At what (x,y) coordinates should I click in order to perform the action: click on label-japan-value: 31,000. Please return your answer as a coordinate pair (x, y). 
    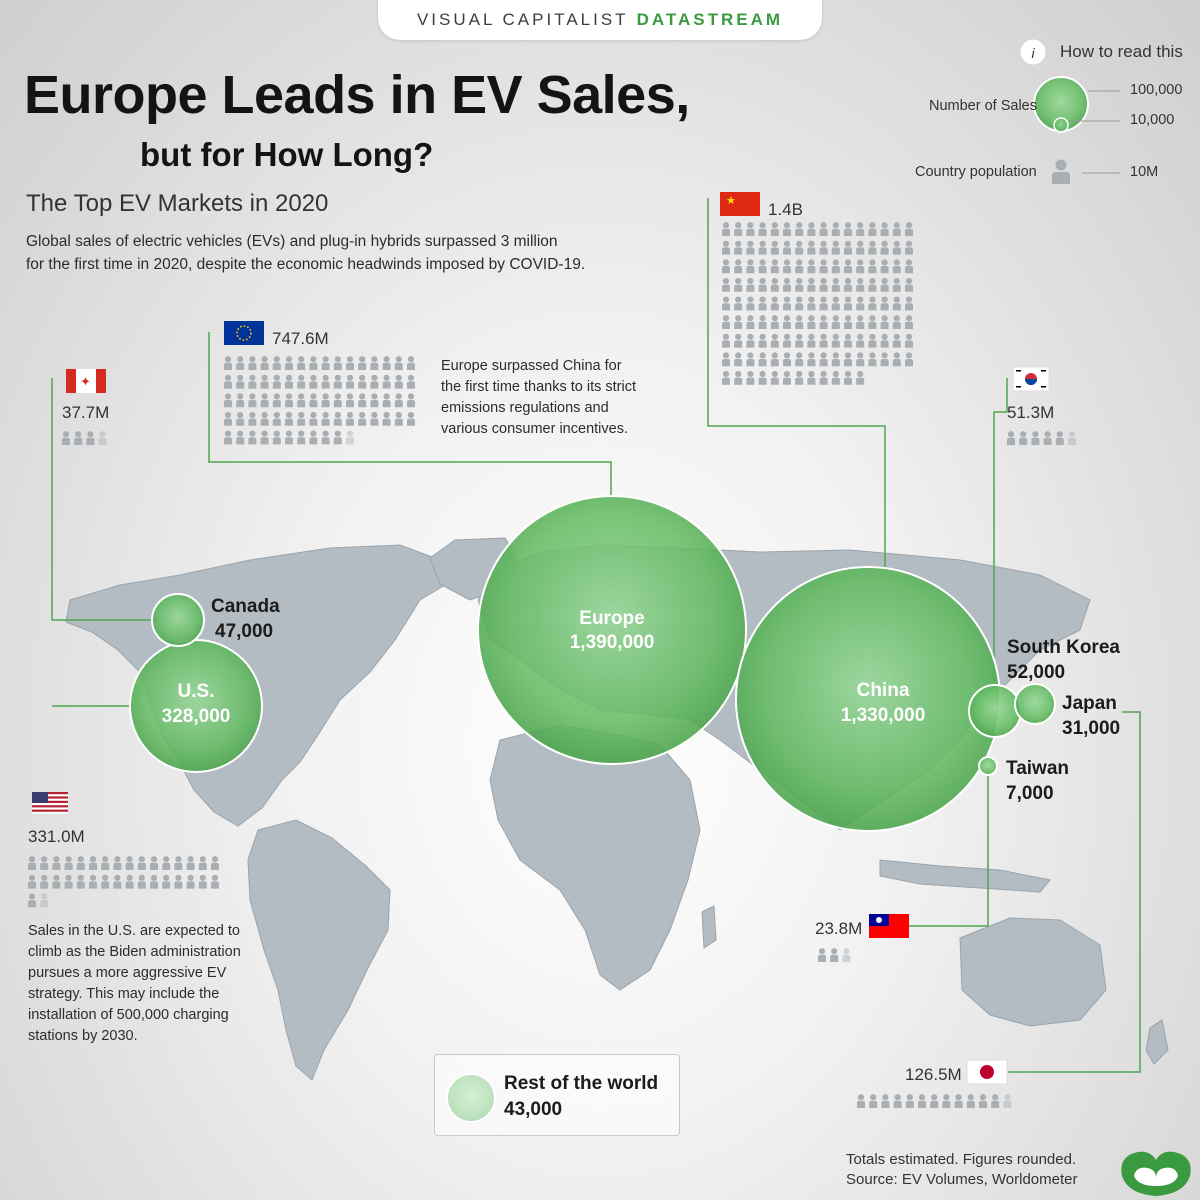
    Looking at the image, I should click on (1091, 728).